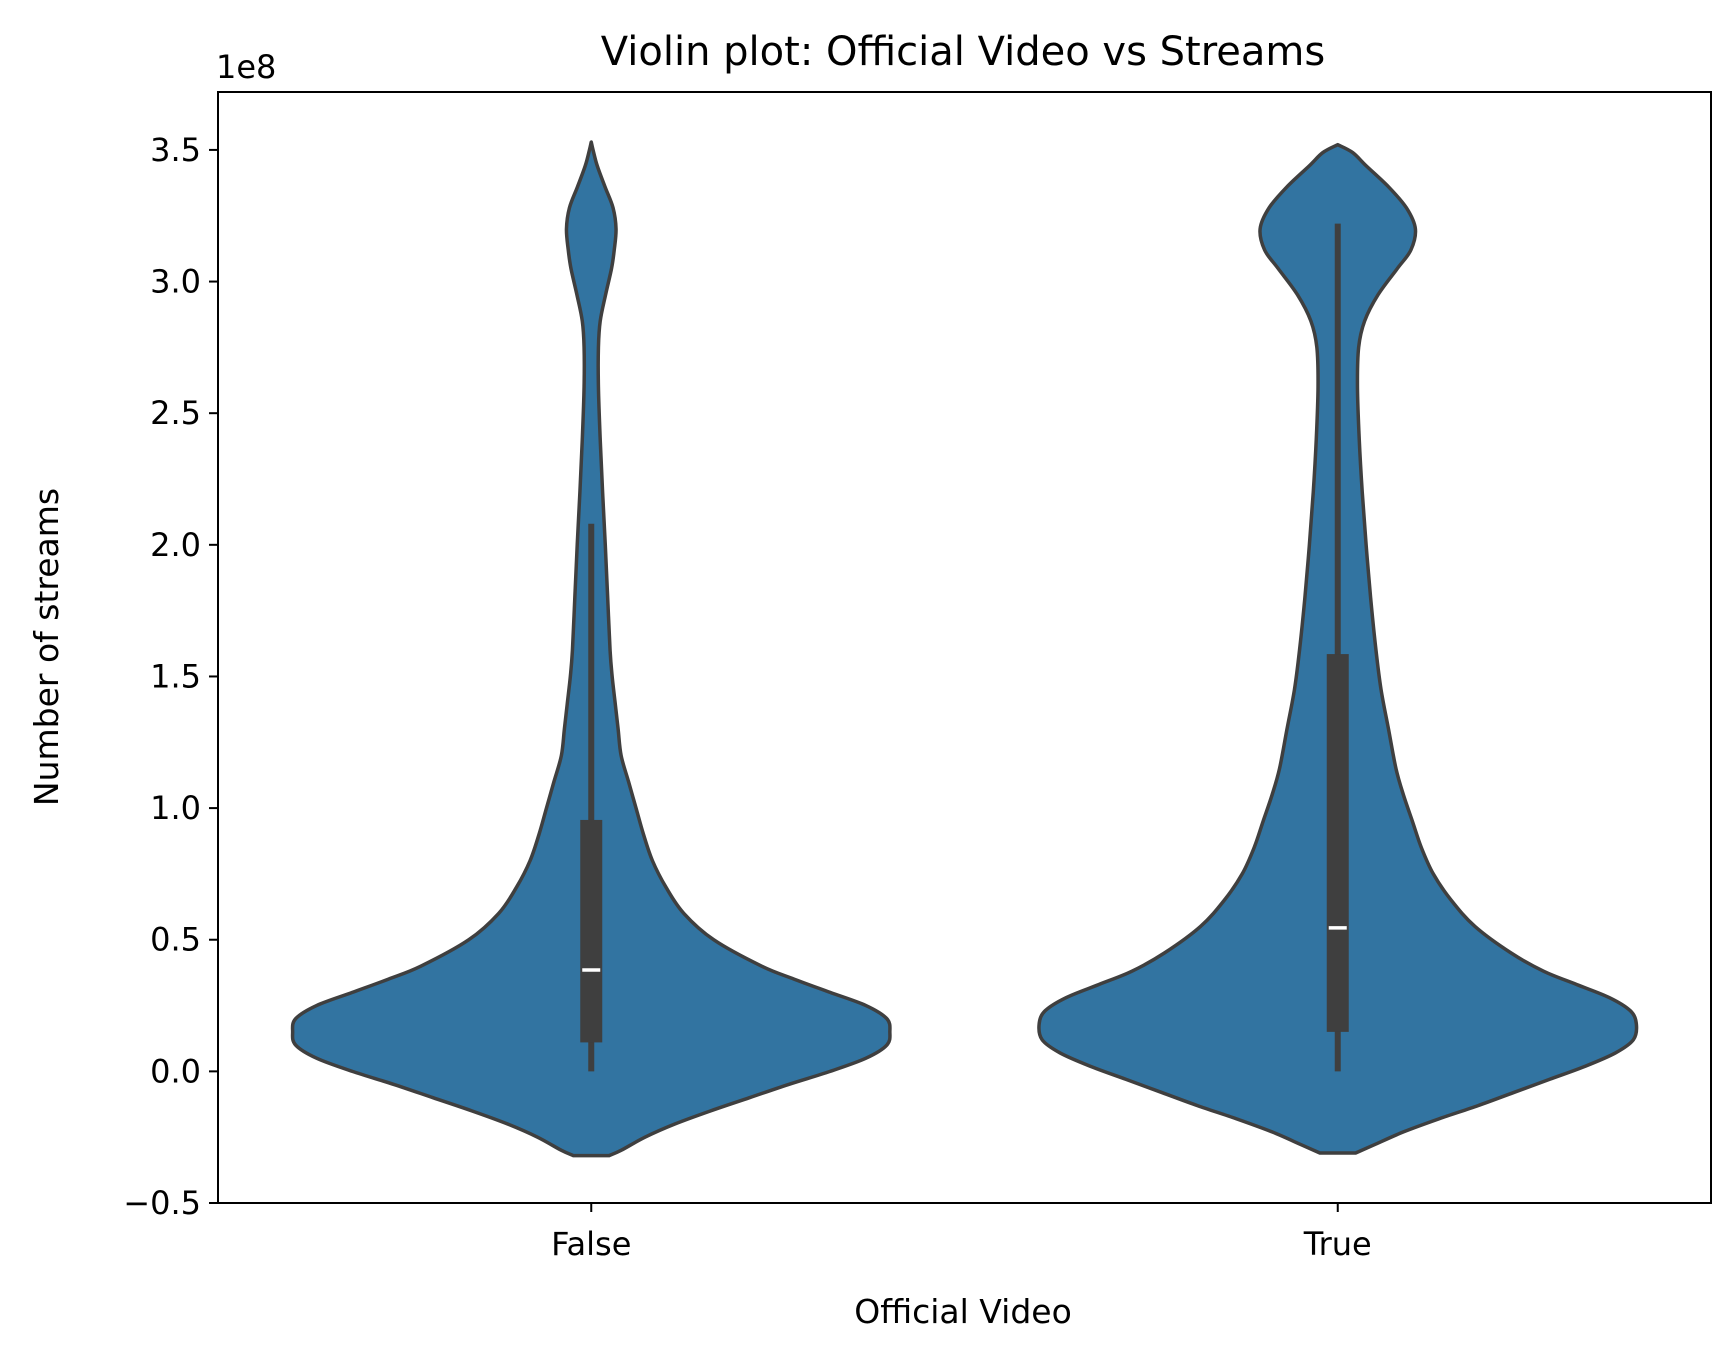 Image resolution: width=1734 pixels, height=1357 pixels. What do you see at coordinates (175, 808) in the screenshot?
I see `y-tick-label: 1.0` at bounding box center [175, 808].